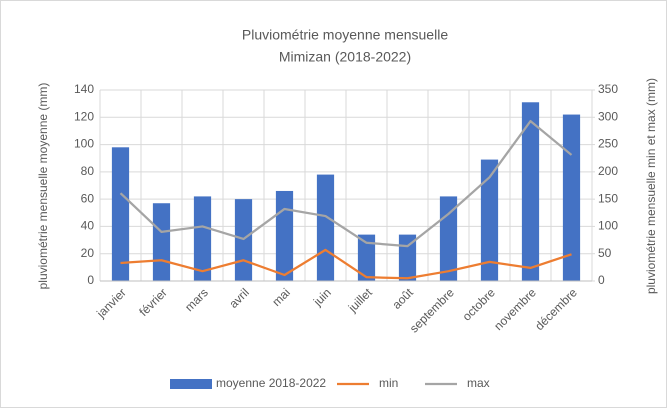 This screenshot has height=408, width=667. What do you see at coordinates (608, 144) in the screenshot?
I see `y2-tick-label: 250` at bounding box center [608, 144].